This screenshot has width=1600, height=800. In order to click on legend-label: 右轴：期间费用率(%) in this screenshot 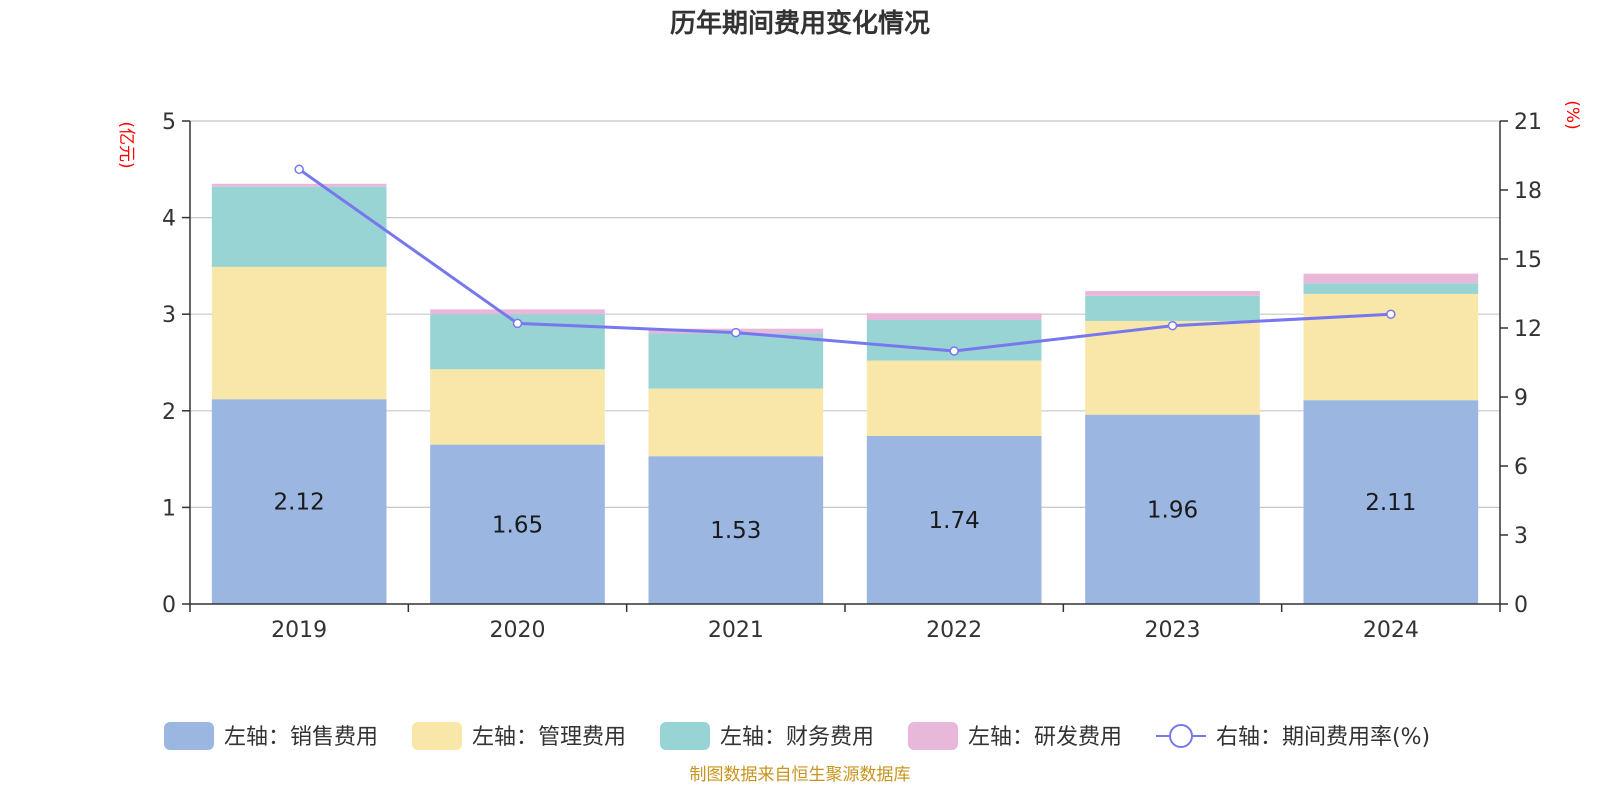, I will do `click(1323, 737)`.